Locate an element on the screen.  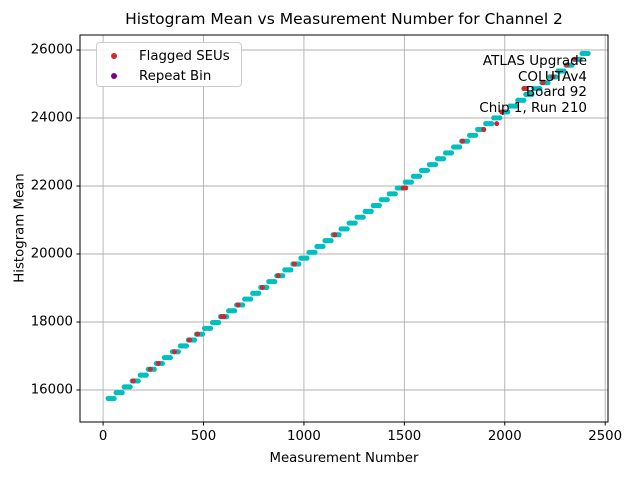
y-tick-label: 16000 is located at coordinates (51, 390).